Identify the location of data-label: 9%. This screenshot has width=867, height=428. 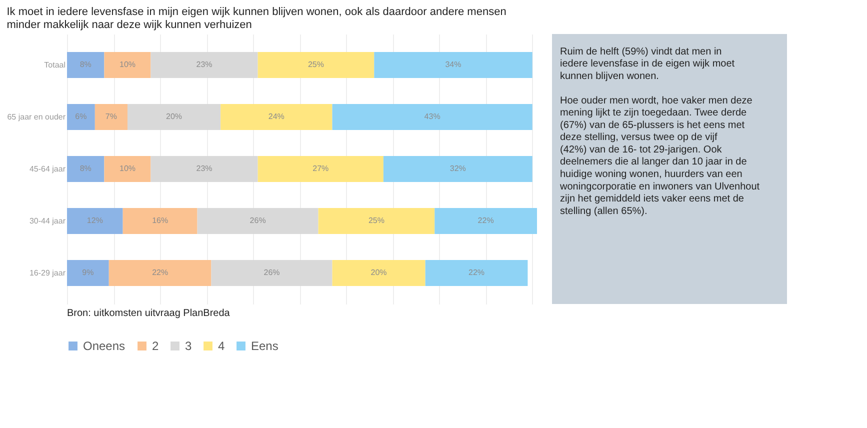
(88, 272).